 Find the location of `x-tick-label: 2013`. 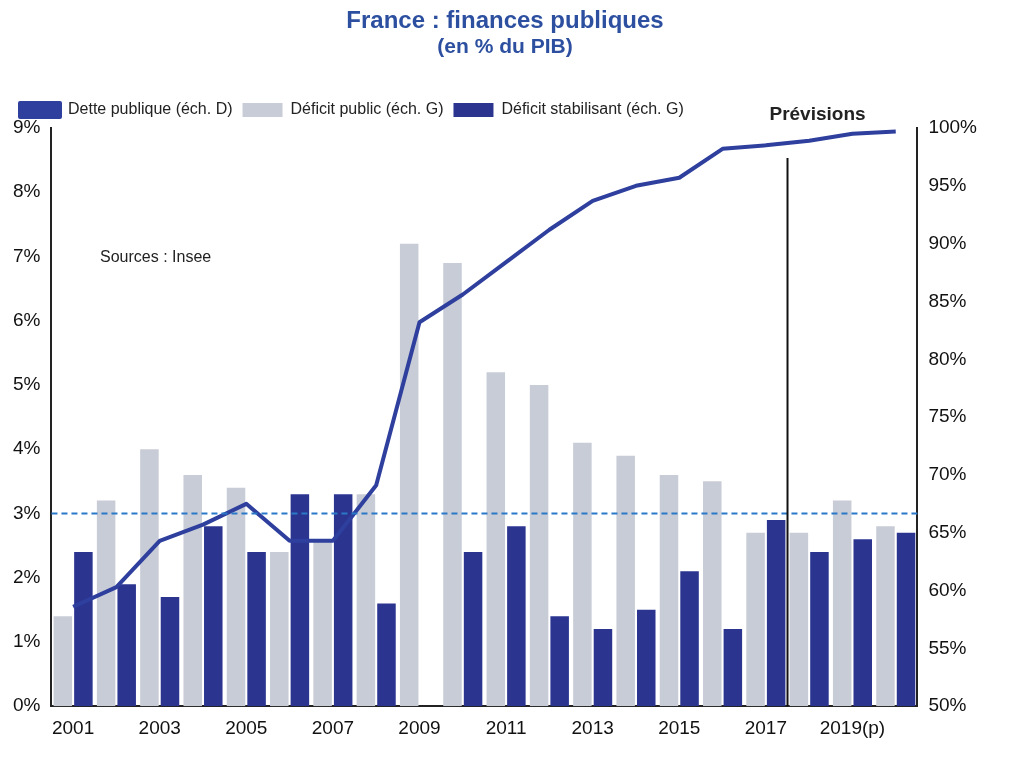

x-tick-label: 2013 is located at coordinates (592, 727).